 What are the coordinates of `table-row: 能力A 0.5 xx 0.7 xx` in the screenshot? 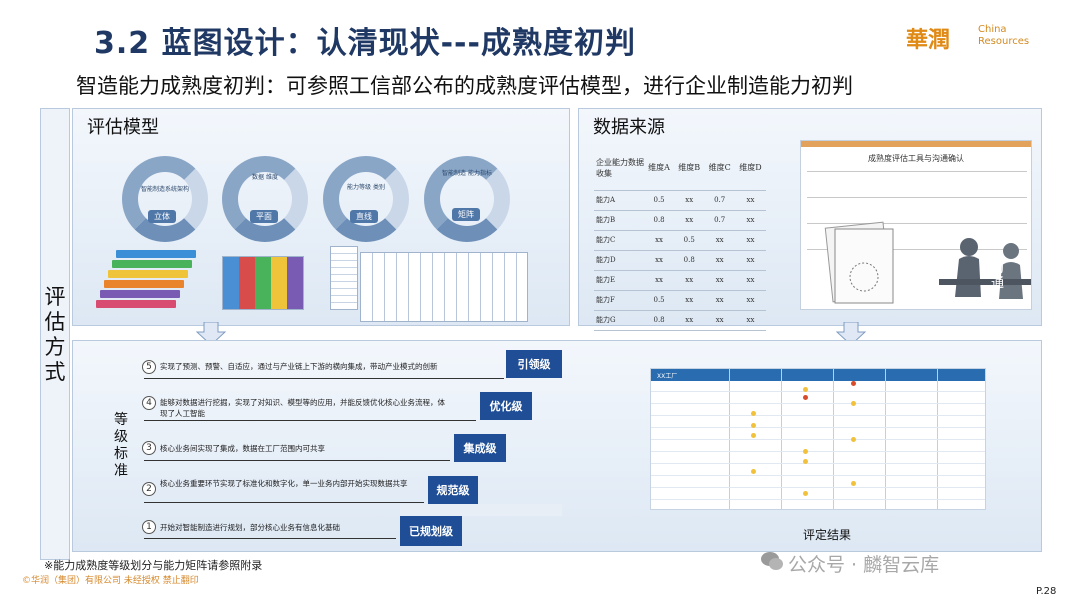 It's located at (680, 200).